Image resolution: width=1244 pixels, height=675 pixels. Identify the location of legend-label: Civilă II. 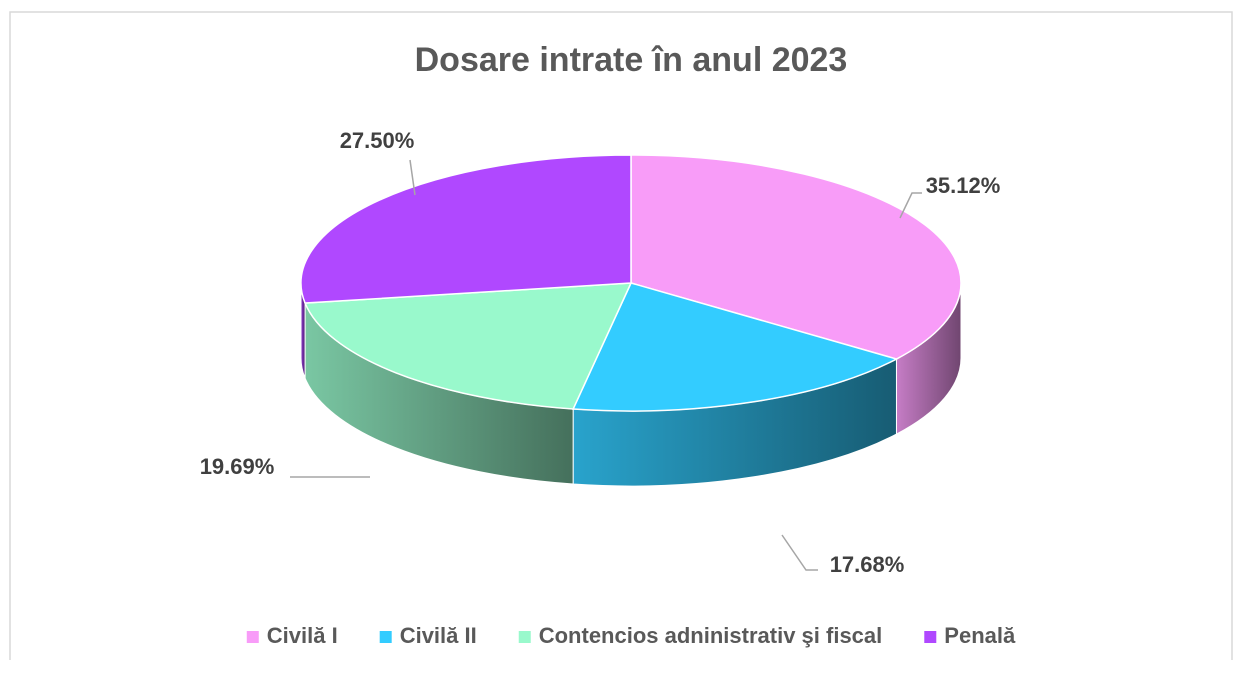
(438, 635).